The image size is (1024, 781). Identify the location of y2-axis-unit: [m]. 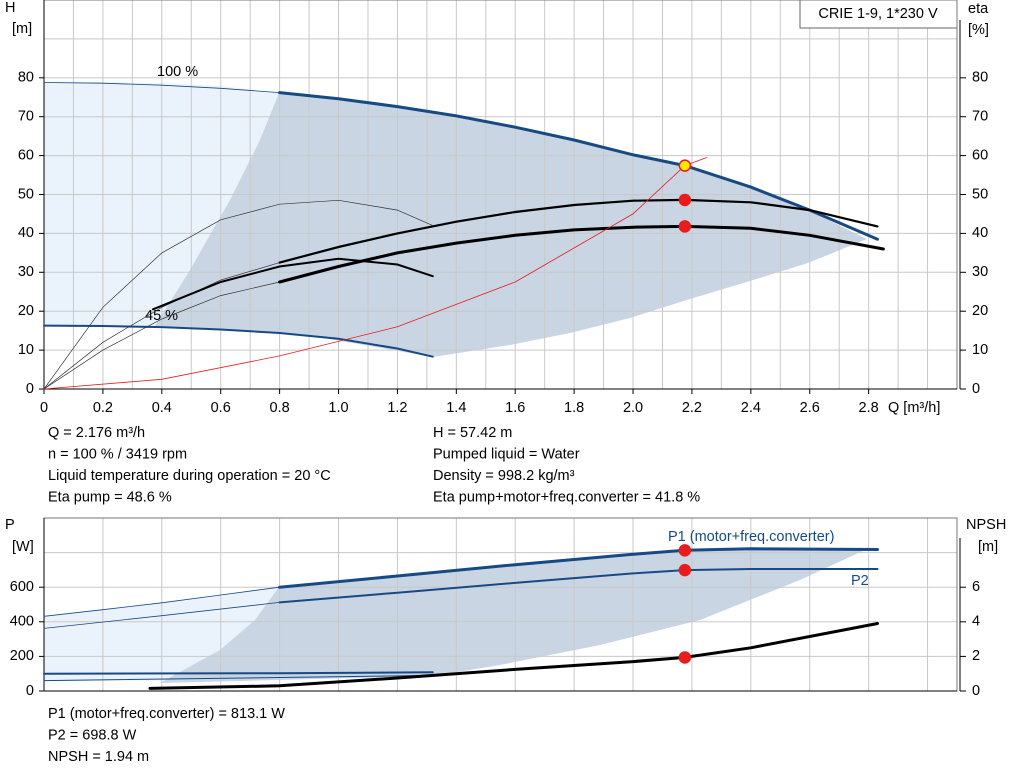
(988, 547).